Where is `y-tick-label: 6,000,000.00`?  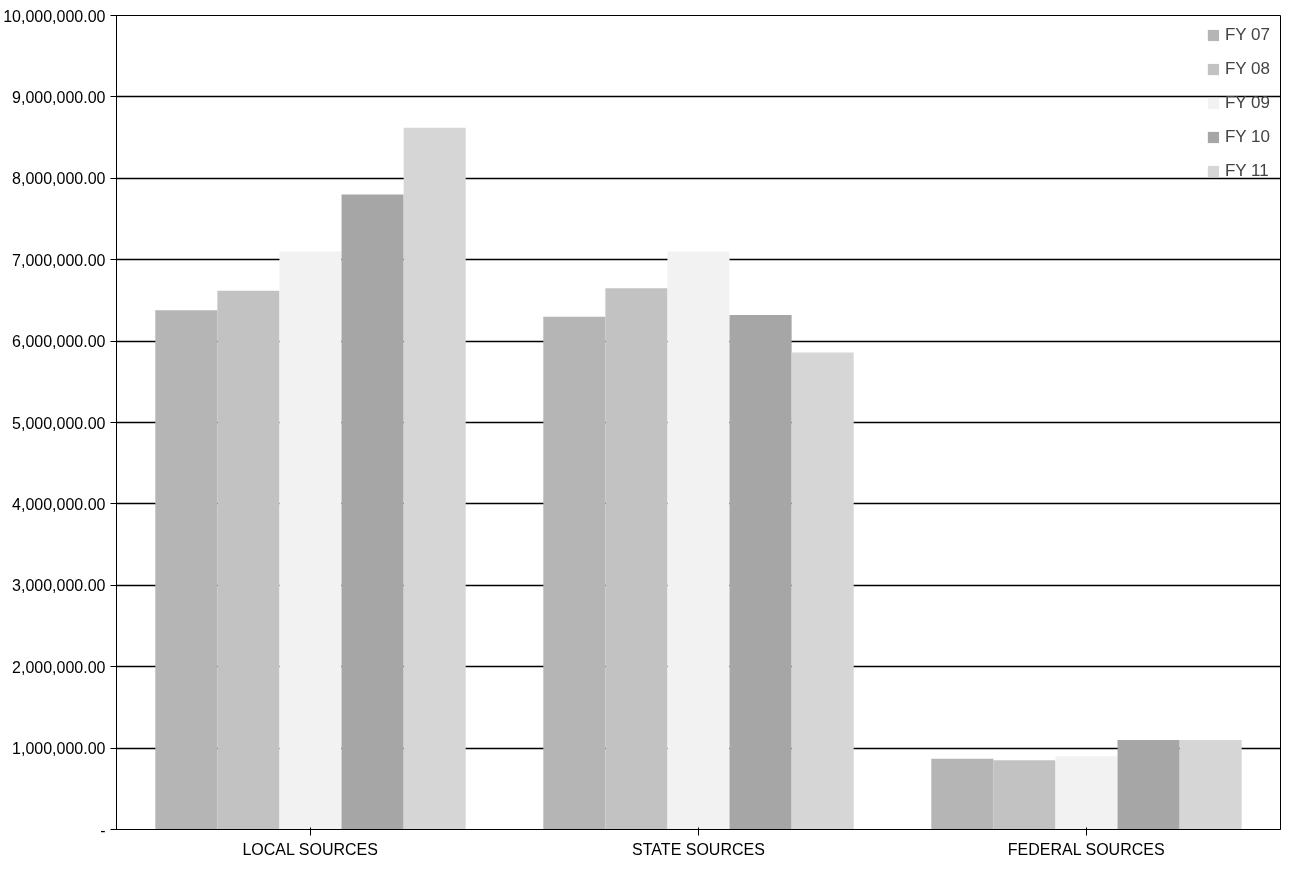
y-tick-label: 6,000,000.00 is located at coordinates (59, 342).